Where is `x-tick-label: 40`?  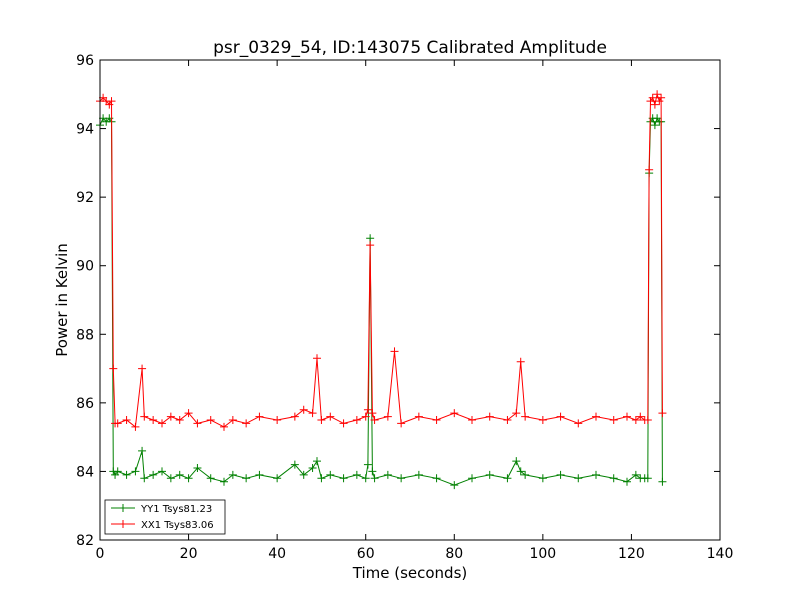 x-tick-label: 40 is located at coordinates (277, 554).